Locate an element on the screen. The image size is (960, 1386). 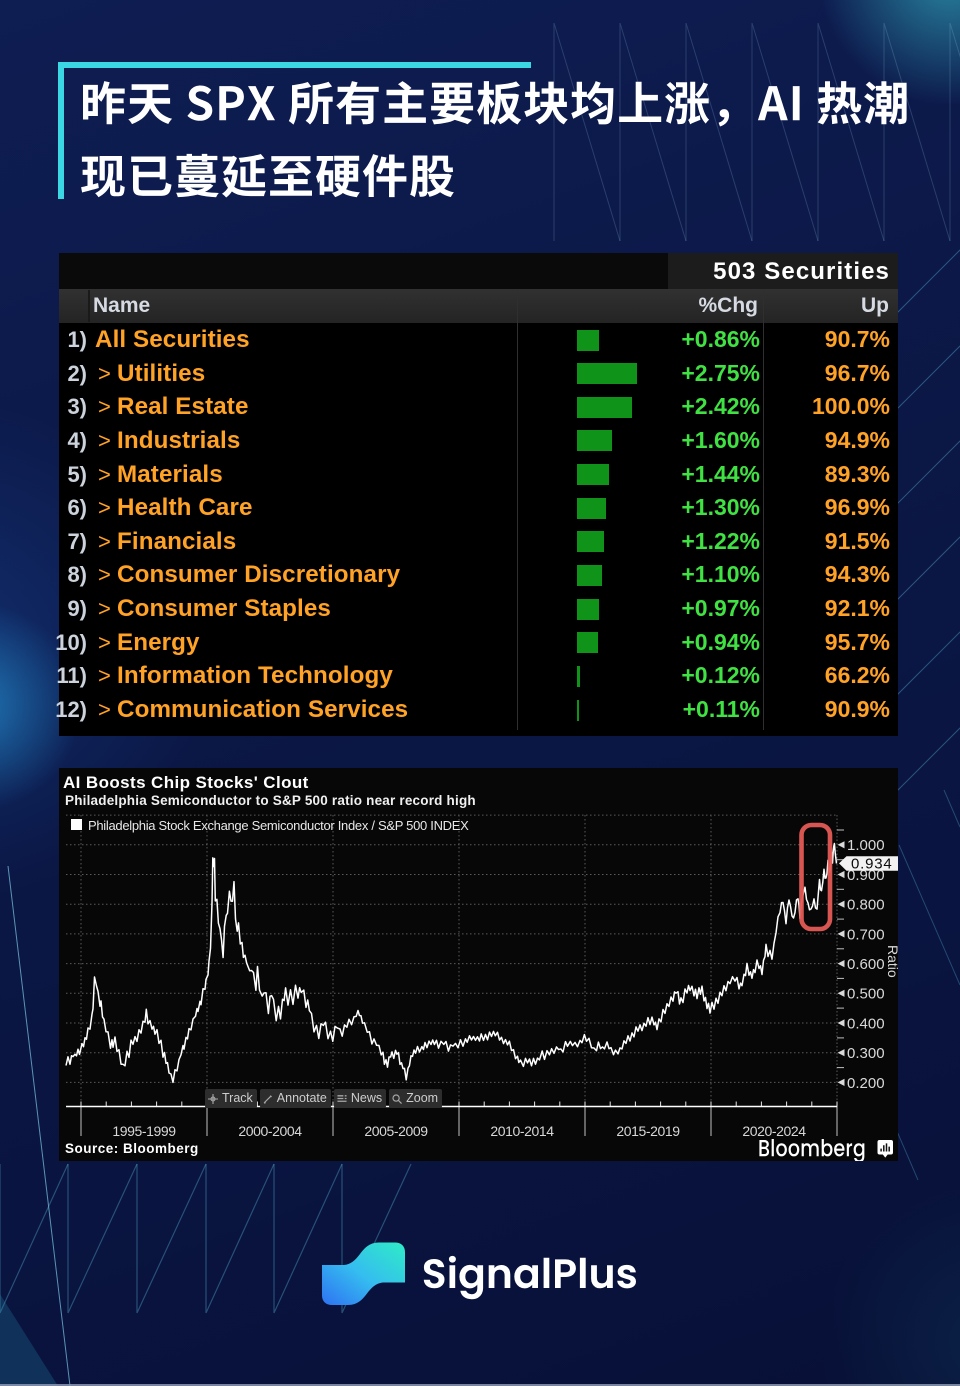
svg-text: 2005-2009 is located at coordinates (396, 1131).